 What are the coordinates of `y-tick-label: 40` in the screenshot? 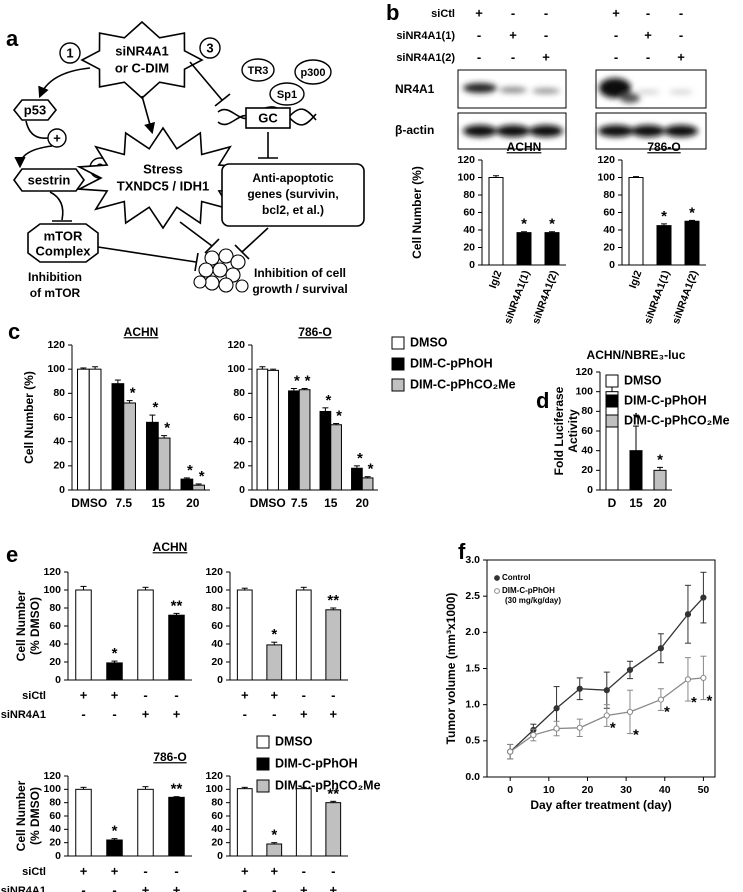 It's located at (55, 644).